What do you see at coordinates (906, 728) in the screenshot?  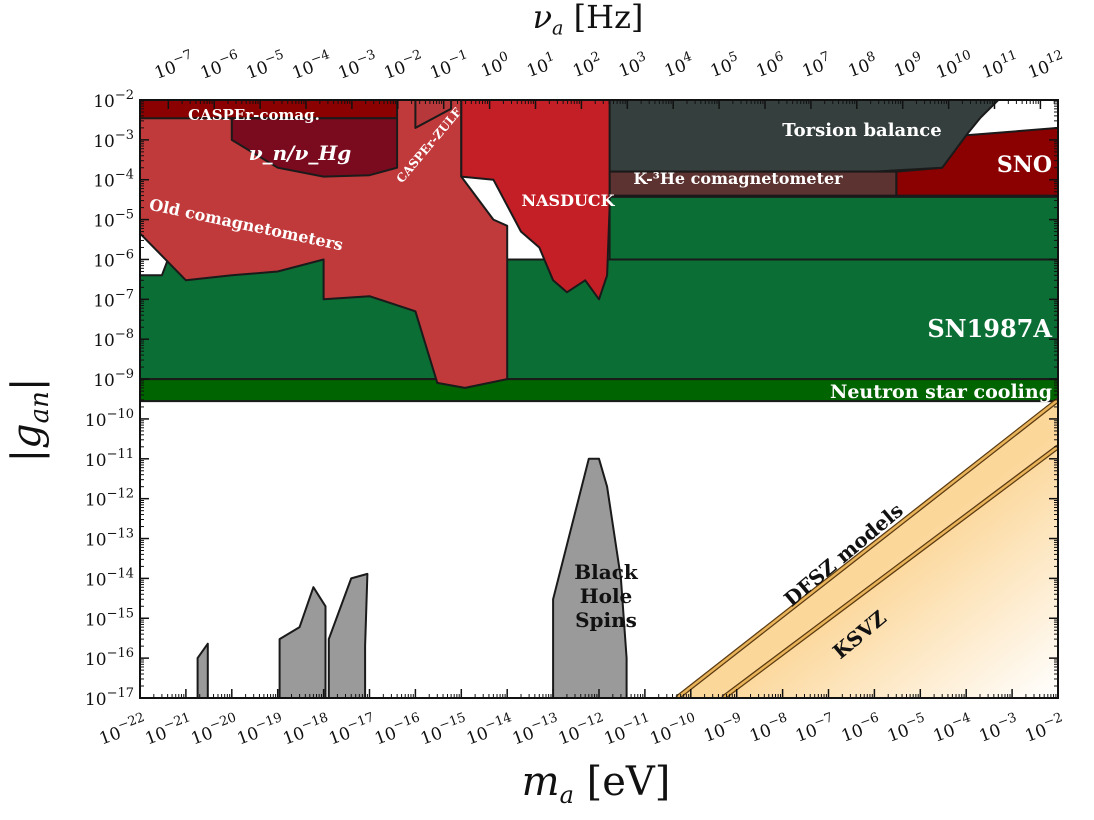 I see `x-tick-label-17: 10⁻⁵` at bounding box center [906, 728].